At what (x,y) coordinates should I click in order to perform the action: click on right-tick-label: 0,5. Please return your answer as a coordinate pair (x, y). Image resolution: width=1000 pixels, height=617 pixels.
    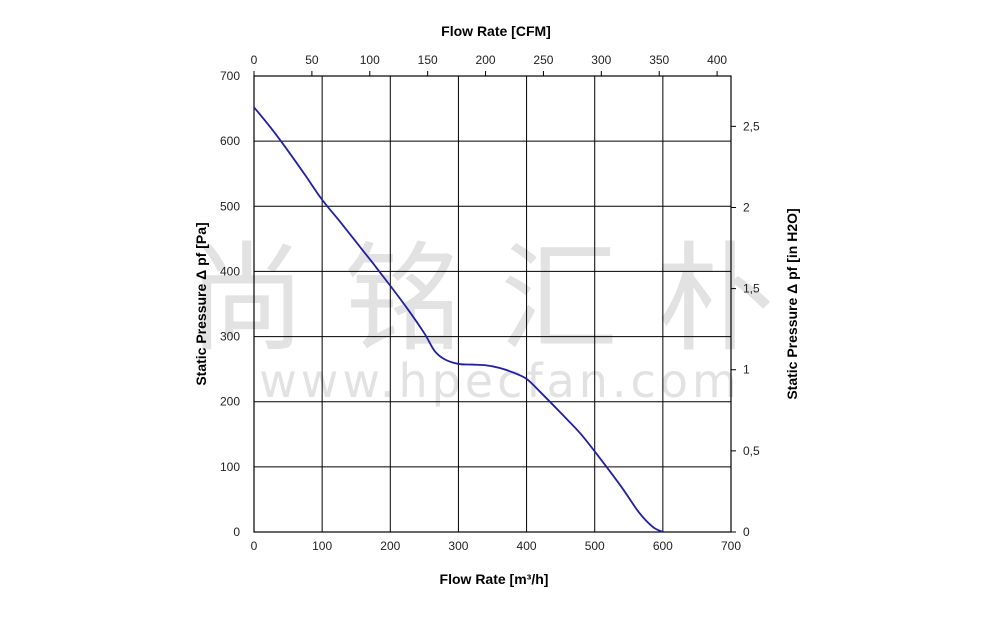
    Looking at the image, I should click on (751, 451).